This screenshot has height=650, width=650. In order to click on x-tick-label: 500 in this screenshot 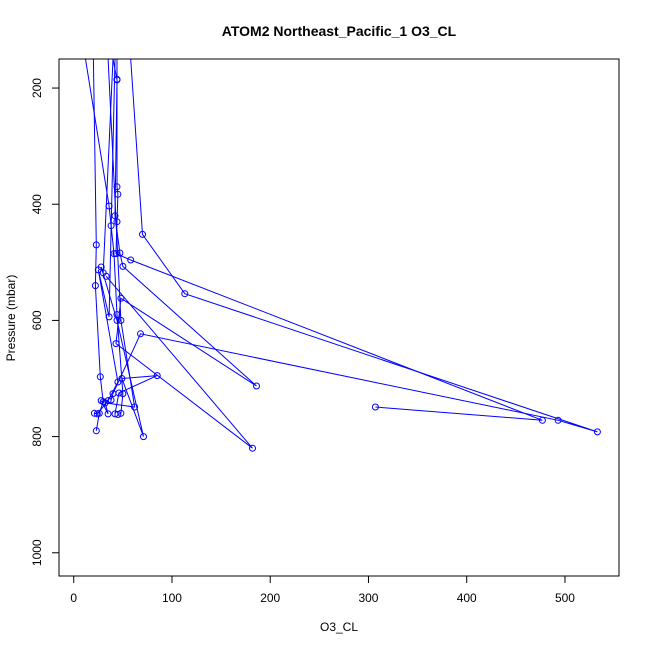, I will do `click(565, 598)`.